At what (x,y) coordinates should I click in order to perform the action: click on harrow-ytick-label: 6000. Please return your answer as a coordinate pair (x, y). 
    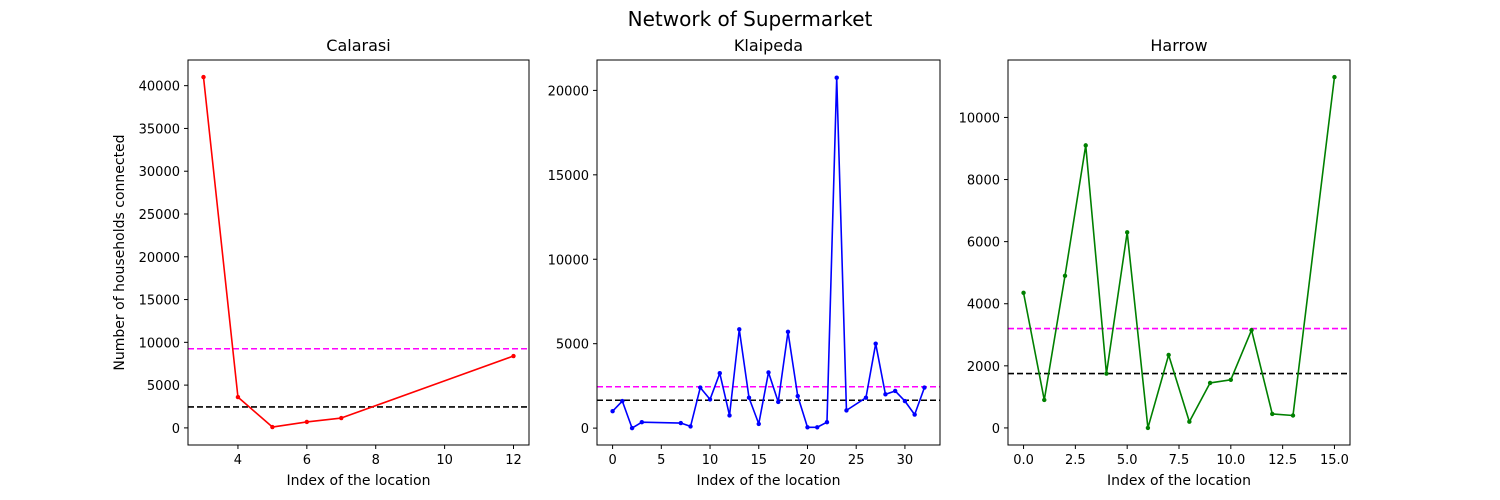
    Looking at the image, I should click on (983, 243).